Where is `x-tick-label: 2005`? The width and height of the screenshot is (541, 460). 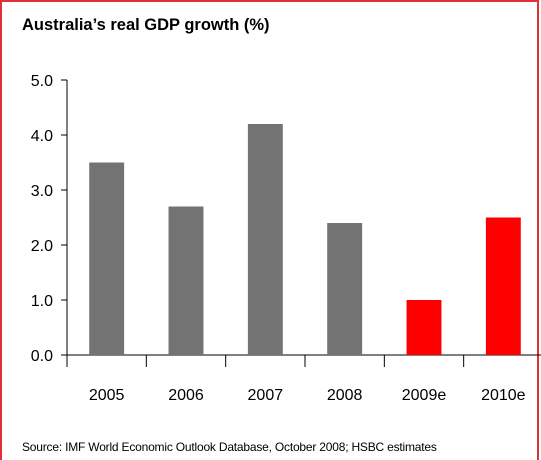
x-tick-label: 2005 is located at coordinates (107, 395).